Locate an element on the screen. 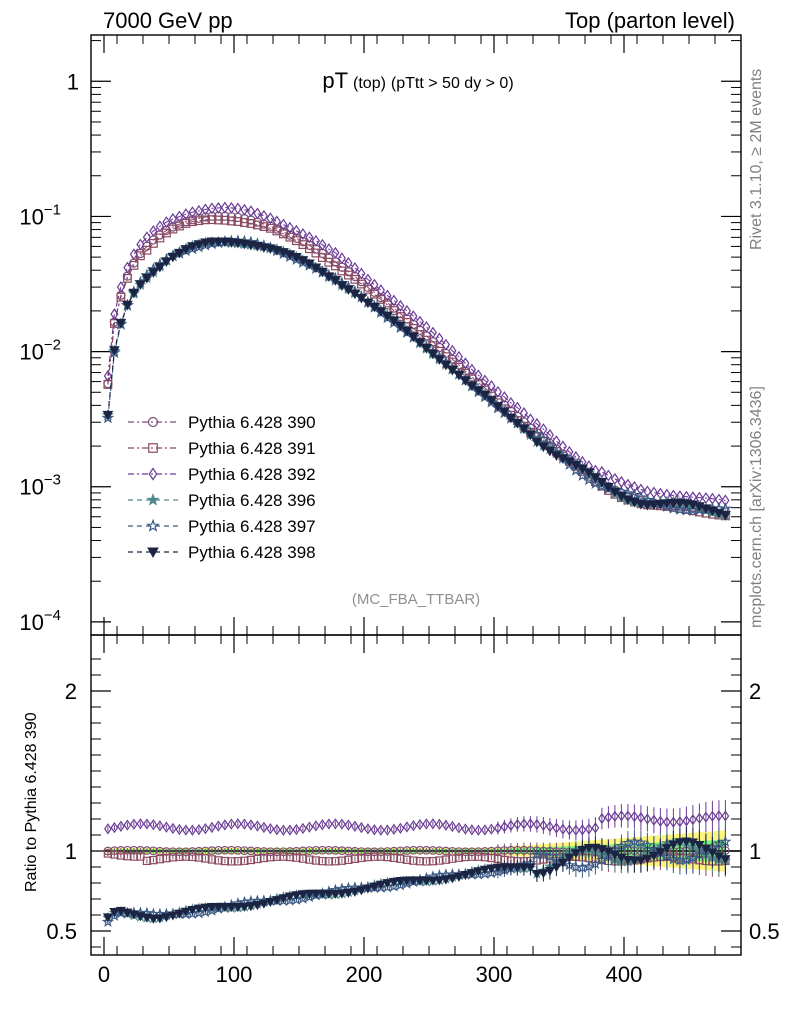  ratio-xtick-label: 200 is located at coordinates (364, 974).